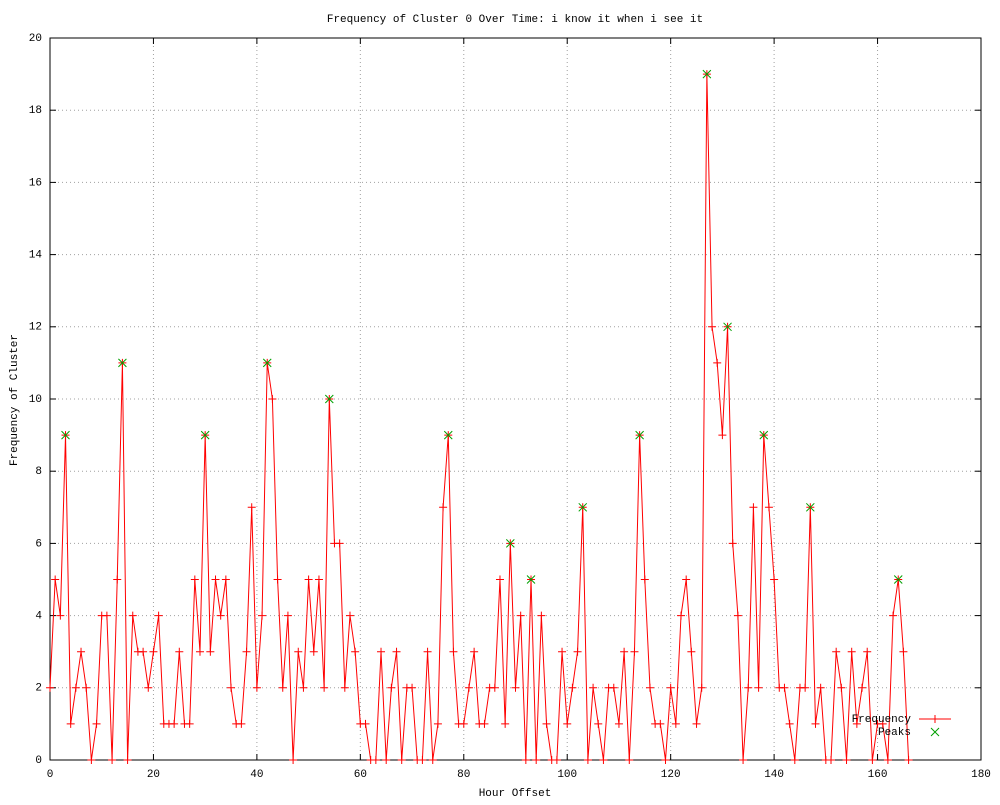 The image size is (1000, 805). Describe the element at coordinates (894, 733) in the screenshot. I see `legend-label: Peaks` at that location.